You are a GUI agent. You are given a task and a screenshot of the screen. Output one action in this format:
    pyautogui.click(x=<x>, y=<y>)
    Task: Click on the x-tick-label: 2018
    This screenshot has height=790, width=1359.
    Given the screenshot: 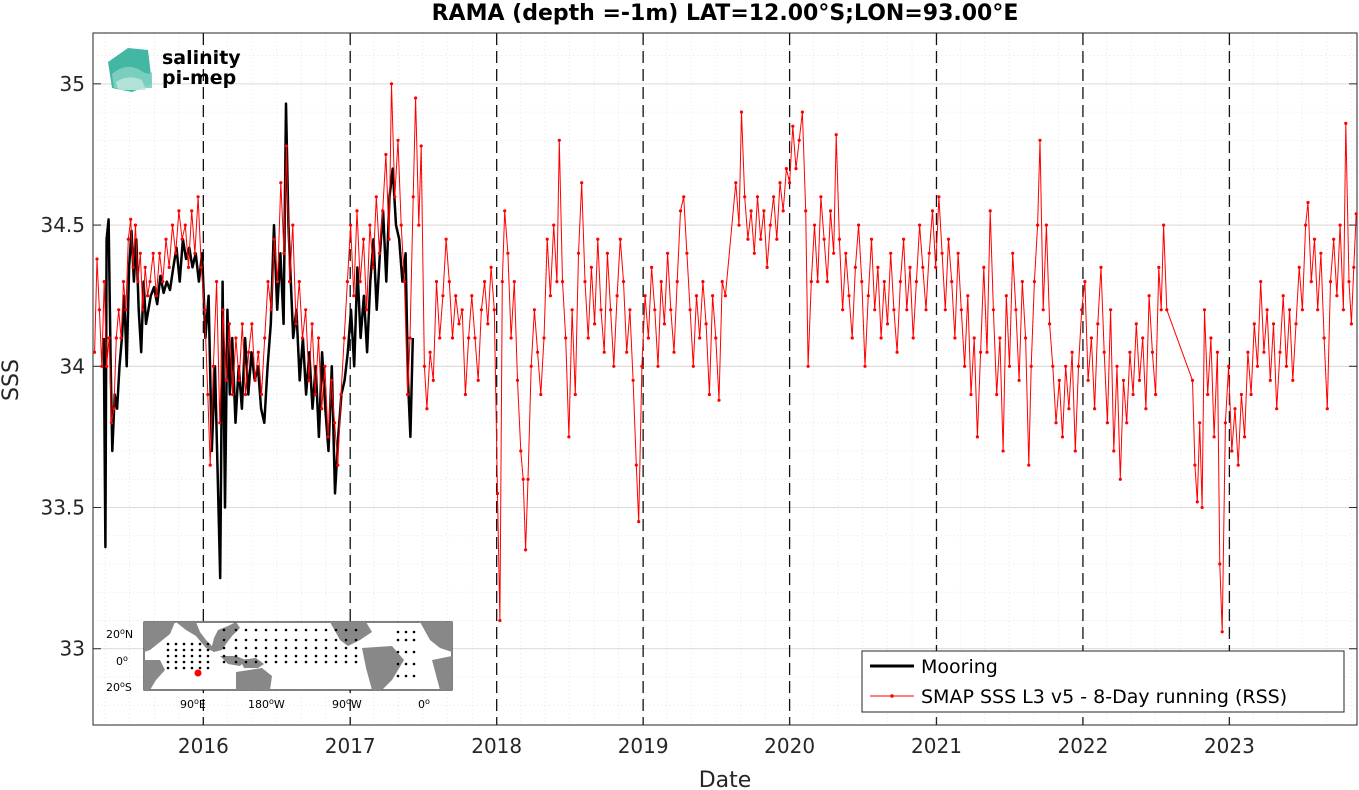 What is the action you would take?
    pyautogui.click(x=496, y=746)
    